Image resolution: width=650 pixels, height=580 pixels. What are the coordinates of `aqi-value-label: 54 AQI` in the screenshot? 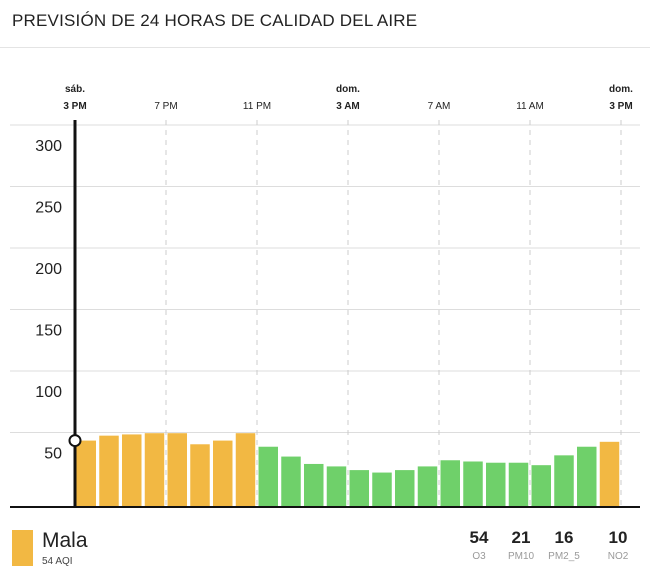 It's located at (57, 561).